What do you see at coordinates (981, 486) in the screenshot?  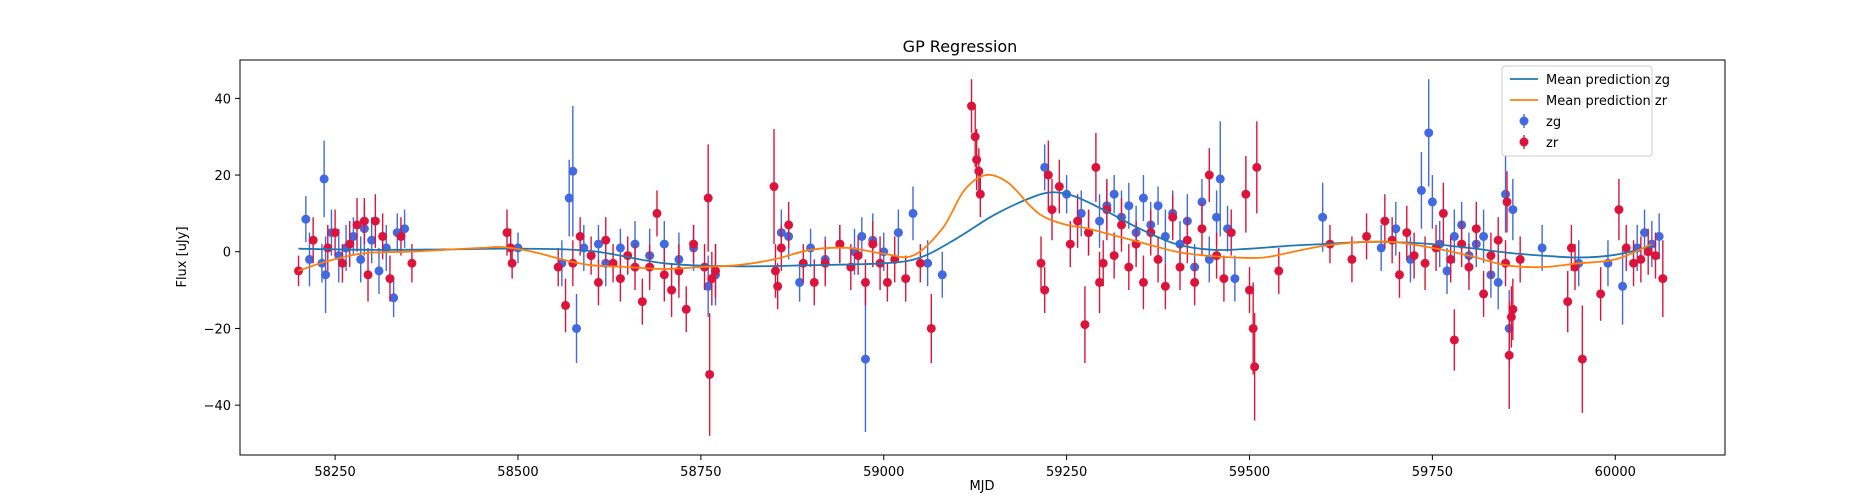 I see `x-axis-label: MJD` at bounding box center [981, 486].